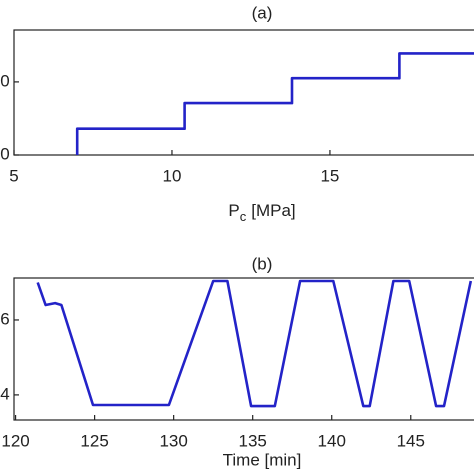 This screenshot has height=474, width=474. Describe the element at coordinates (262, 12) in the screenshot. I see `chart-title: (a)` at that location.